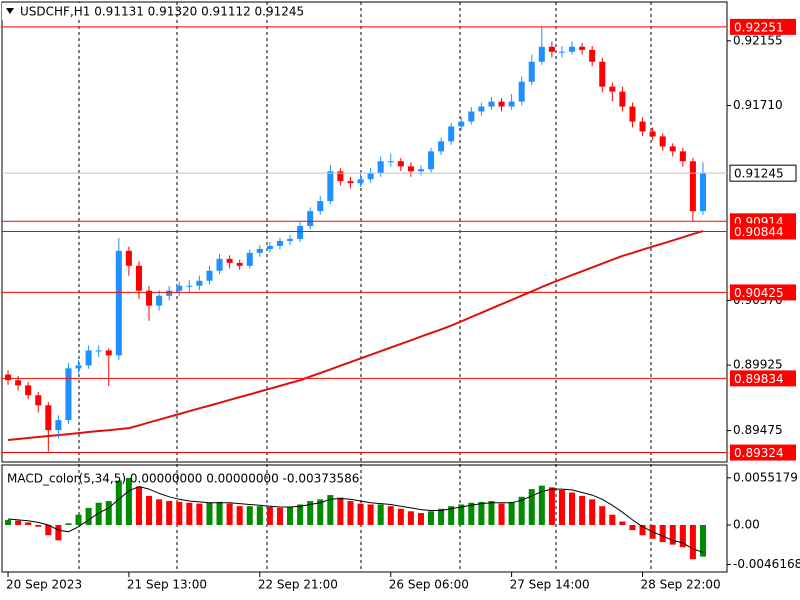 Image resolution: width=800 pixels, height=600 pixels. I want to click on level-price-label: 0.92251, so click(759, 27).